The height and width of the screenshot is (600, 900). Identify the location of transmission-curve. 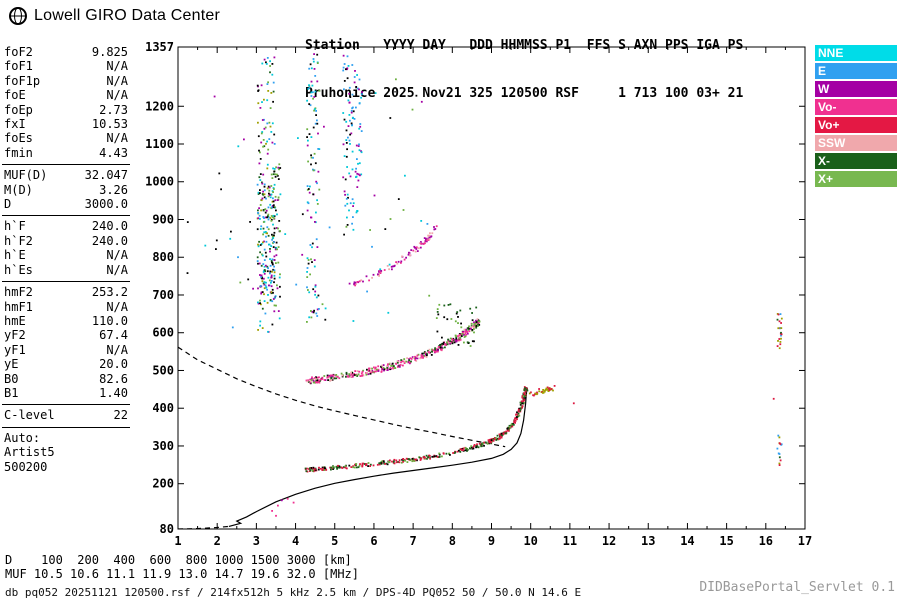
(342, 397).